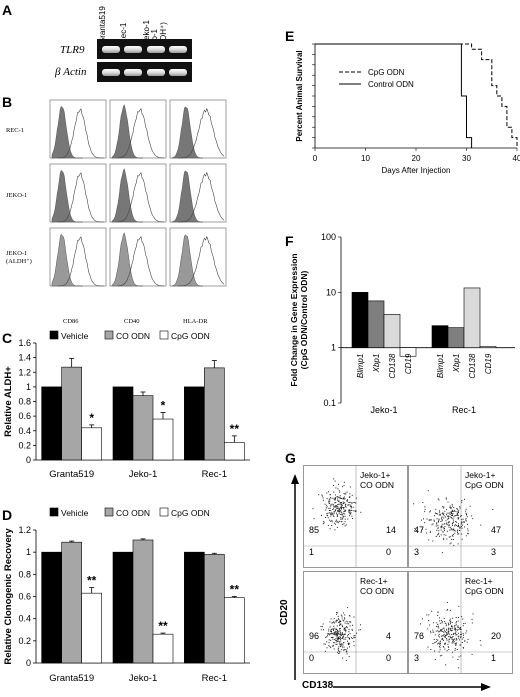 The width and height of the screenshot is (520, 697). Describe the element at coordinates (417, 658) in the screenshot. I see `quadrant-value-2: 3` at that location.